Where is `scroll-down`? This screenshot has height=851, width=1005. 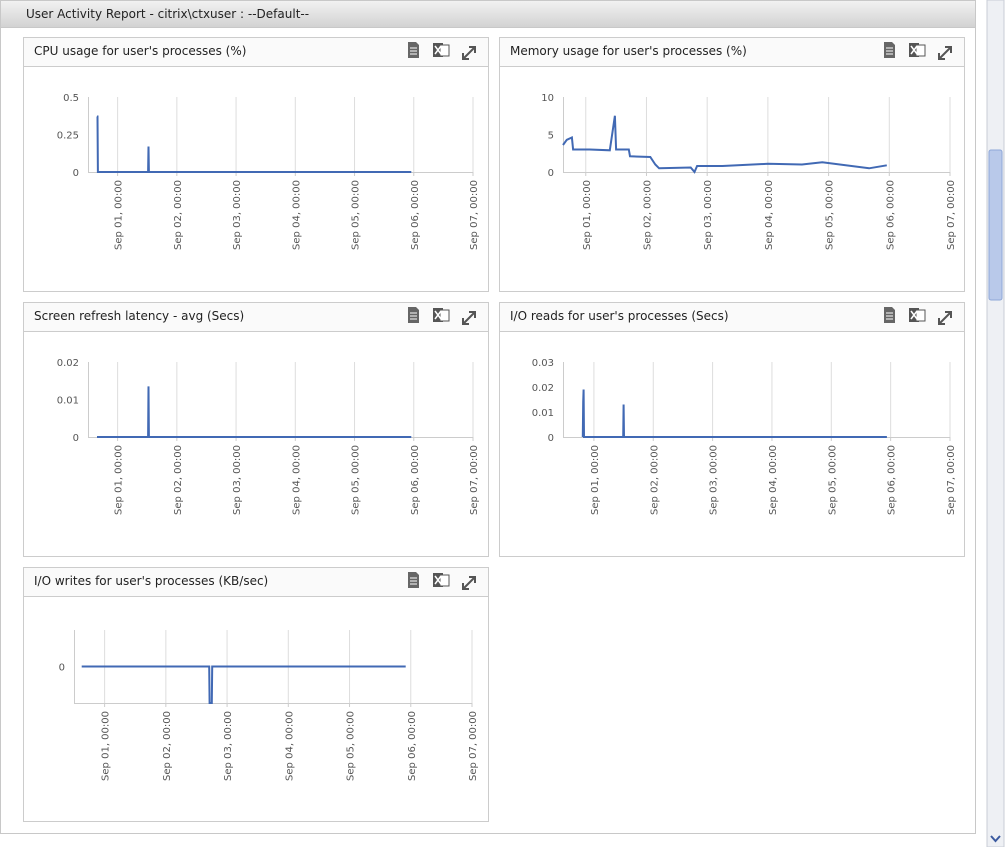
scroll-down is located at coordinates (995, 839).